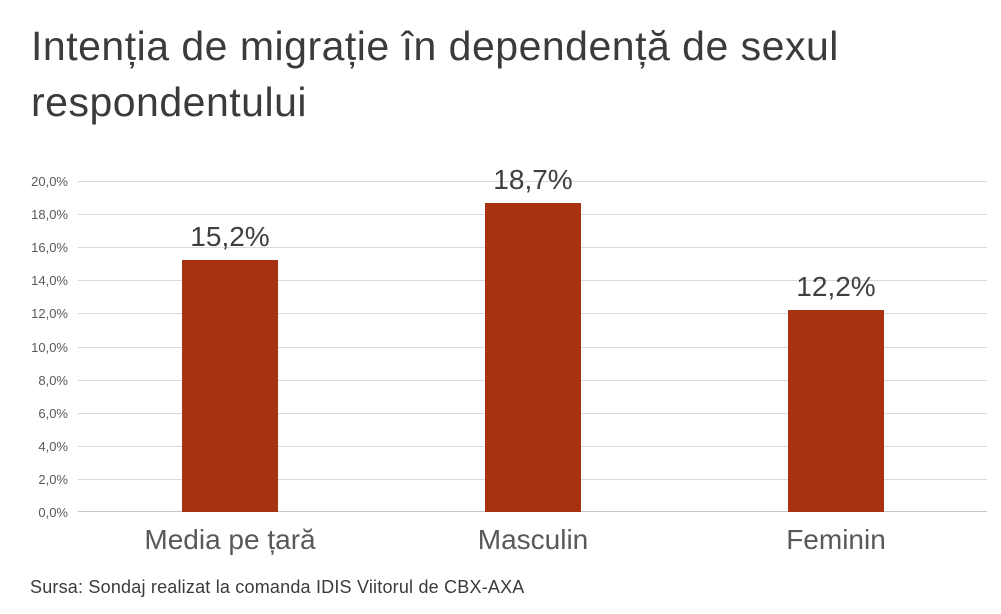 This screenshot has height=614, width=1001. Describe the element at coordinates (836, 286) in the screenshot. I see `bar-value-label: 12,2%` at that location.